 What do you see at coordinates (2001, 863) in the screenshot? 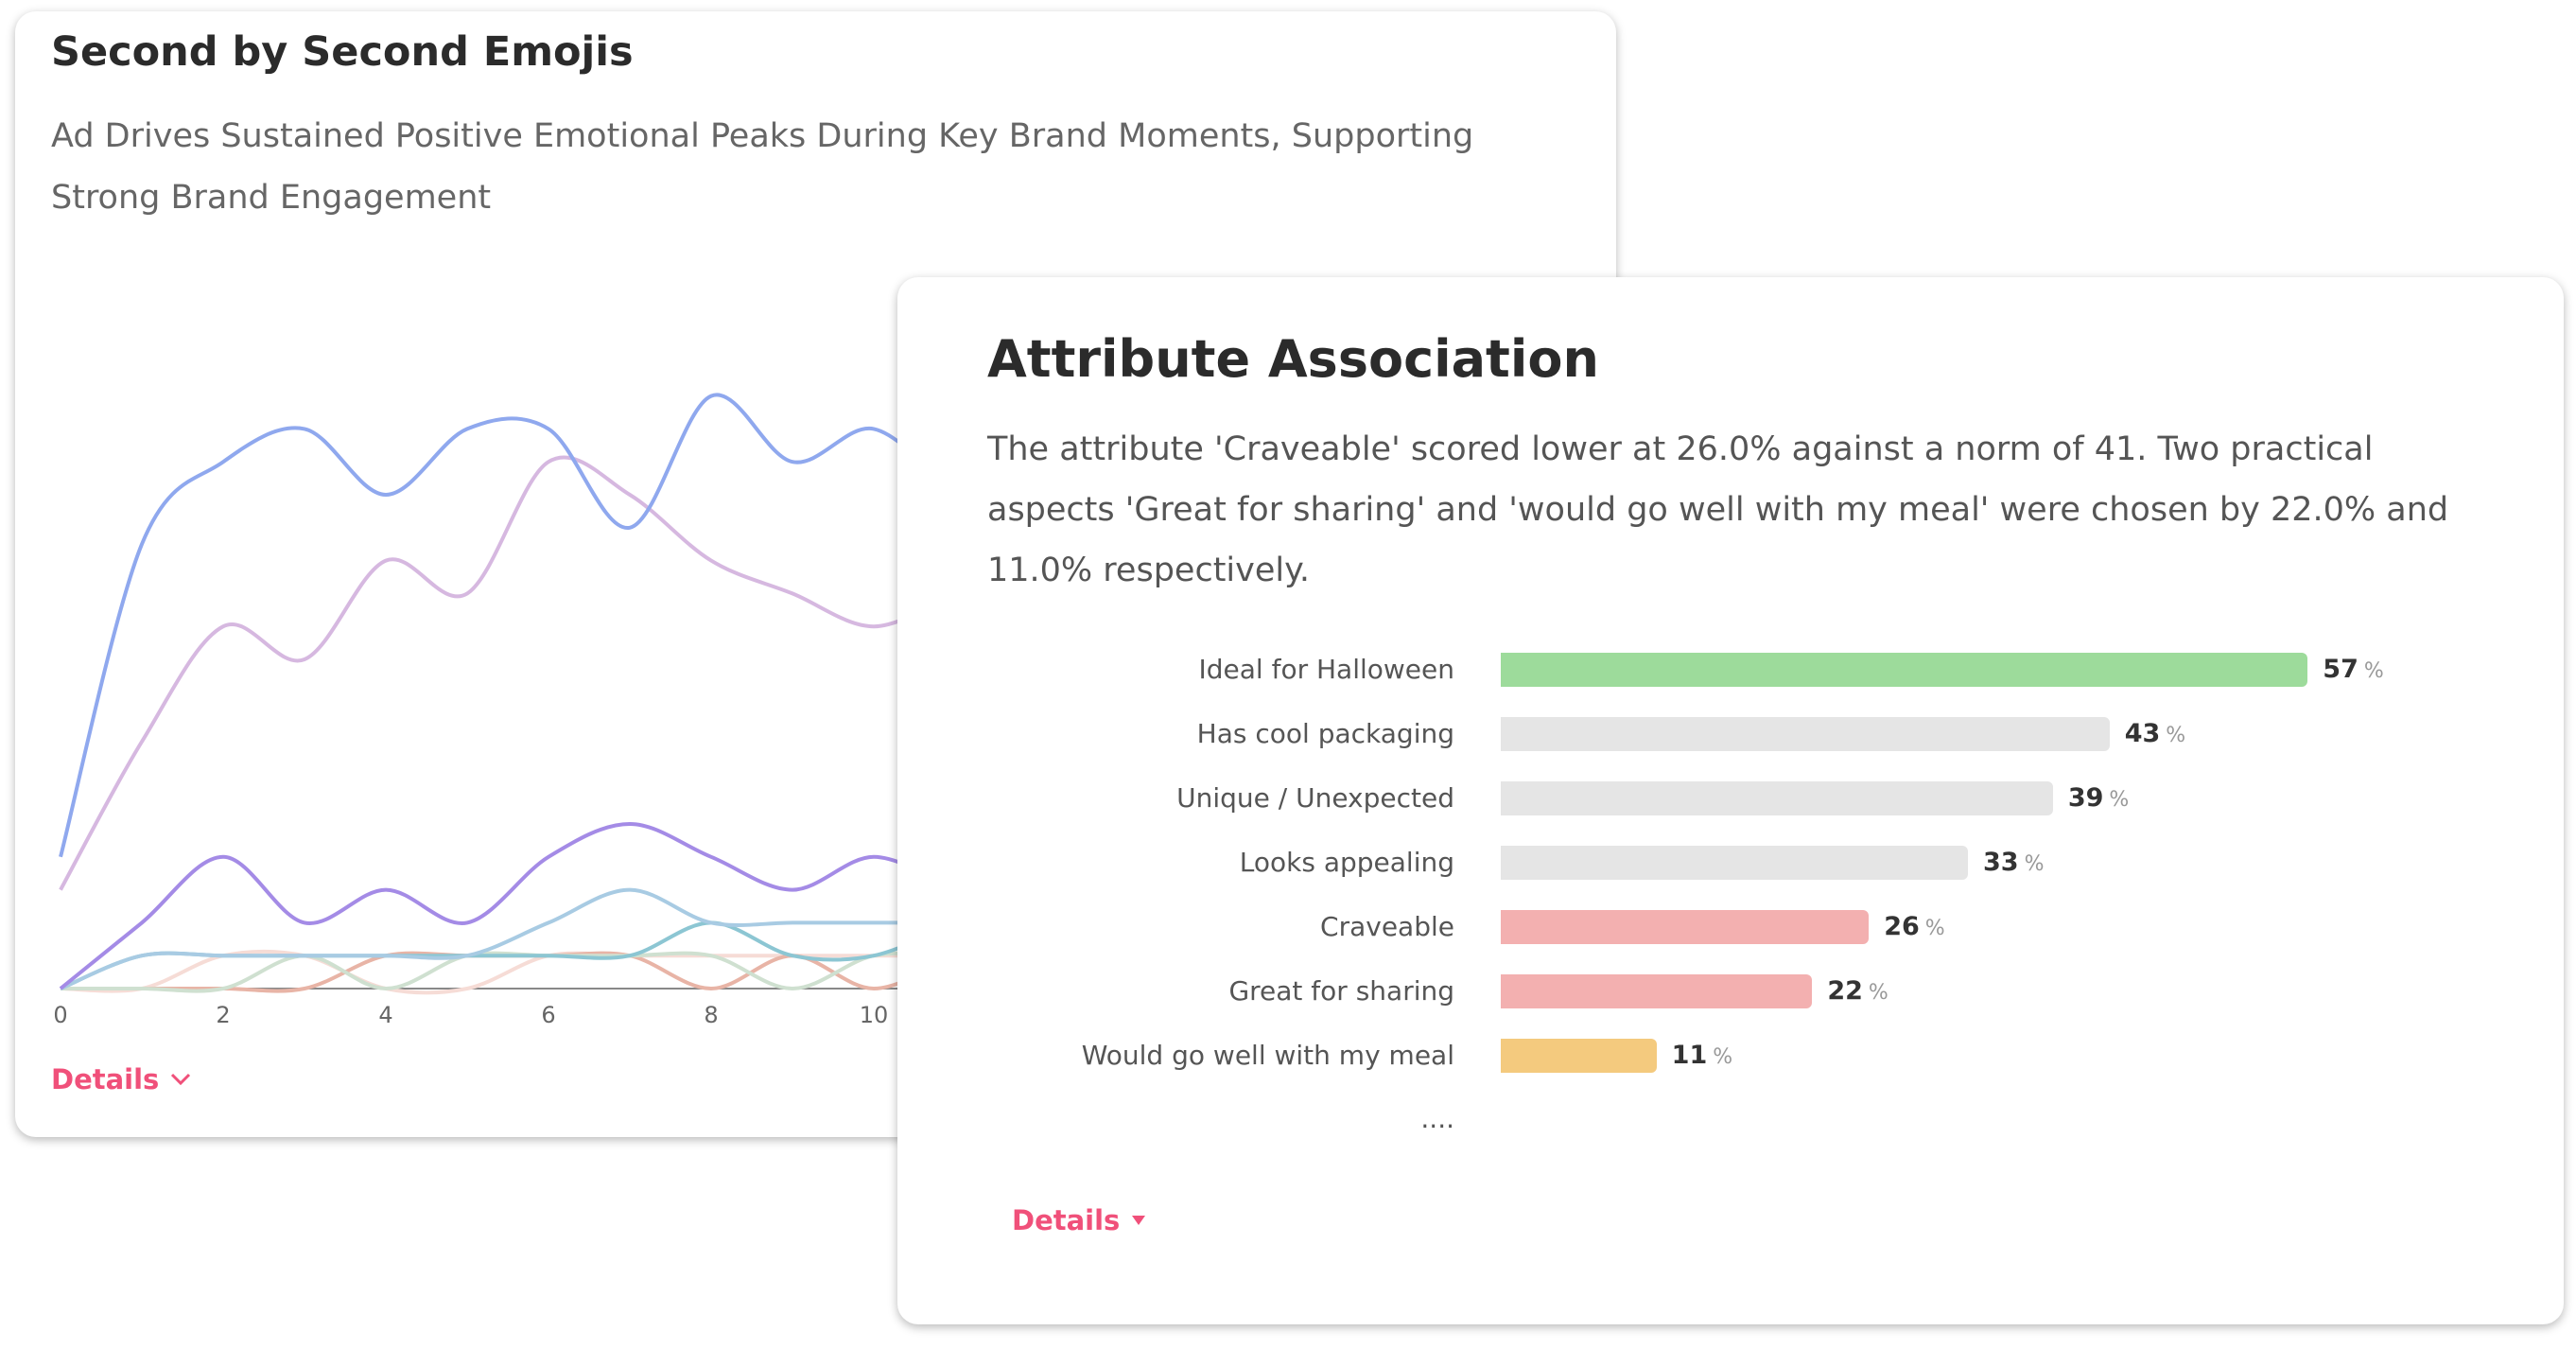
I see `bar-value-number: 33` at bounding box center [2001, 863].